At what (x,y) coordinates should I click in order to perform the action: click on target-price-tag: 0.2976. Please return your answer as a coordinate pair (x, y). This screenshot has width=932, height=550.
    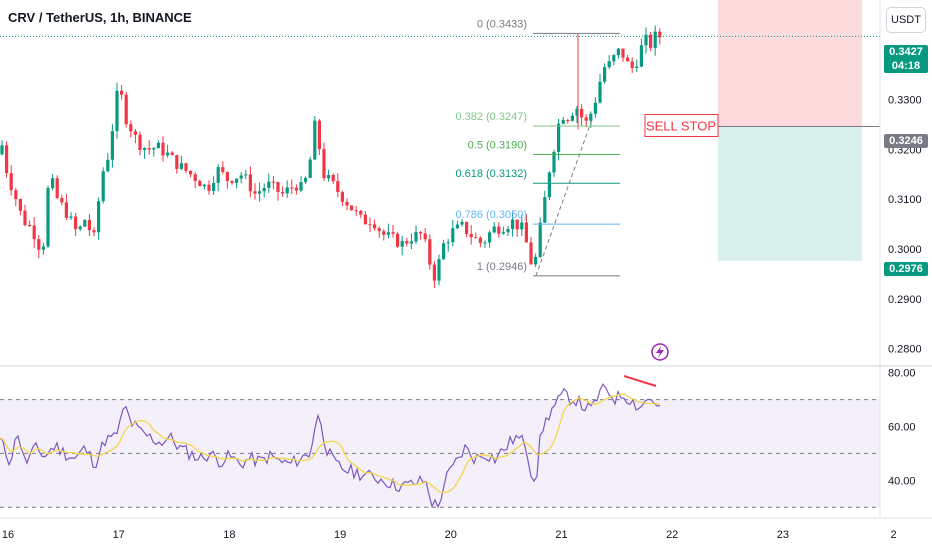
    Looking at the image, I should click on (906, 269).